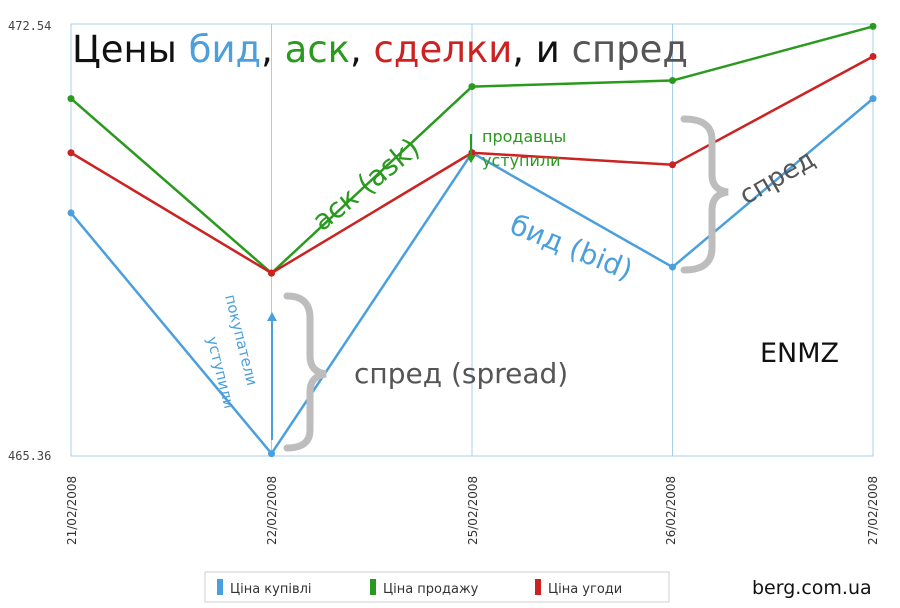 The height and width of the screenshot is (608, 900). I want to click on bid-label: бид (bid), so click(571, 247).